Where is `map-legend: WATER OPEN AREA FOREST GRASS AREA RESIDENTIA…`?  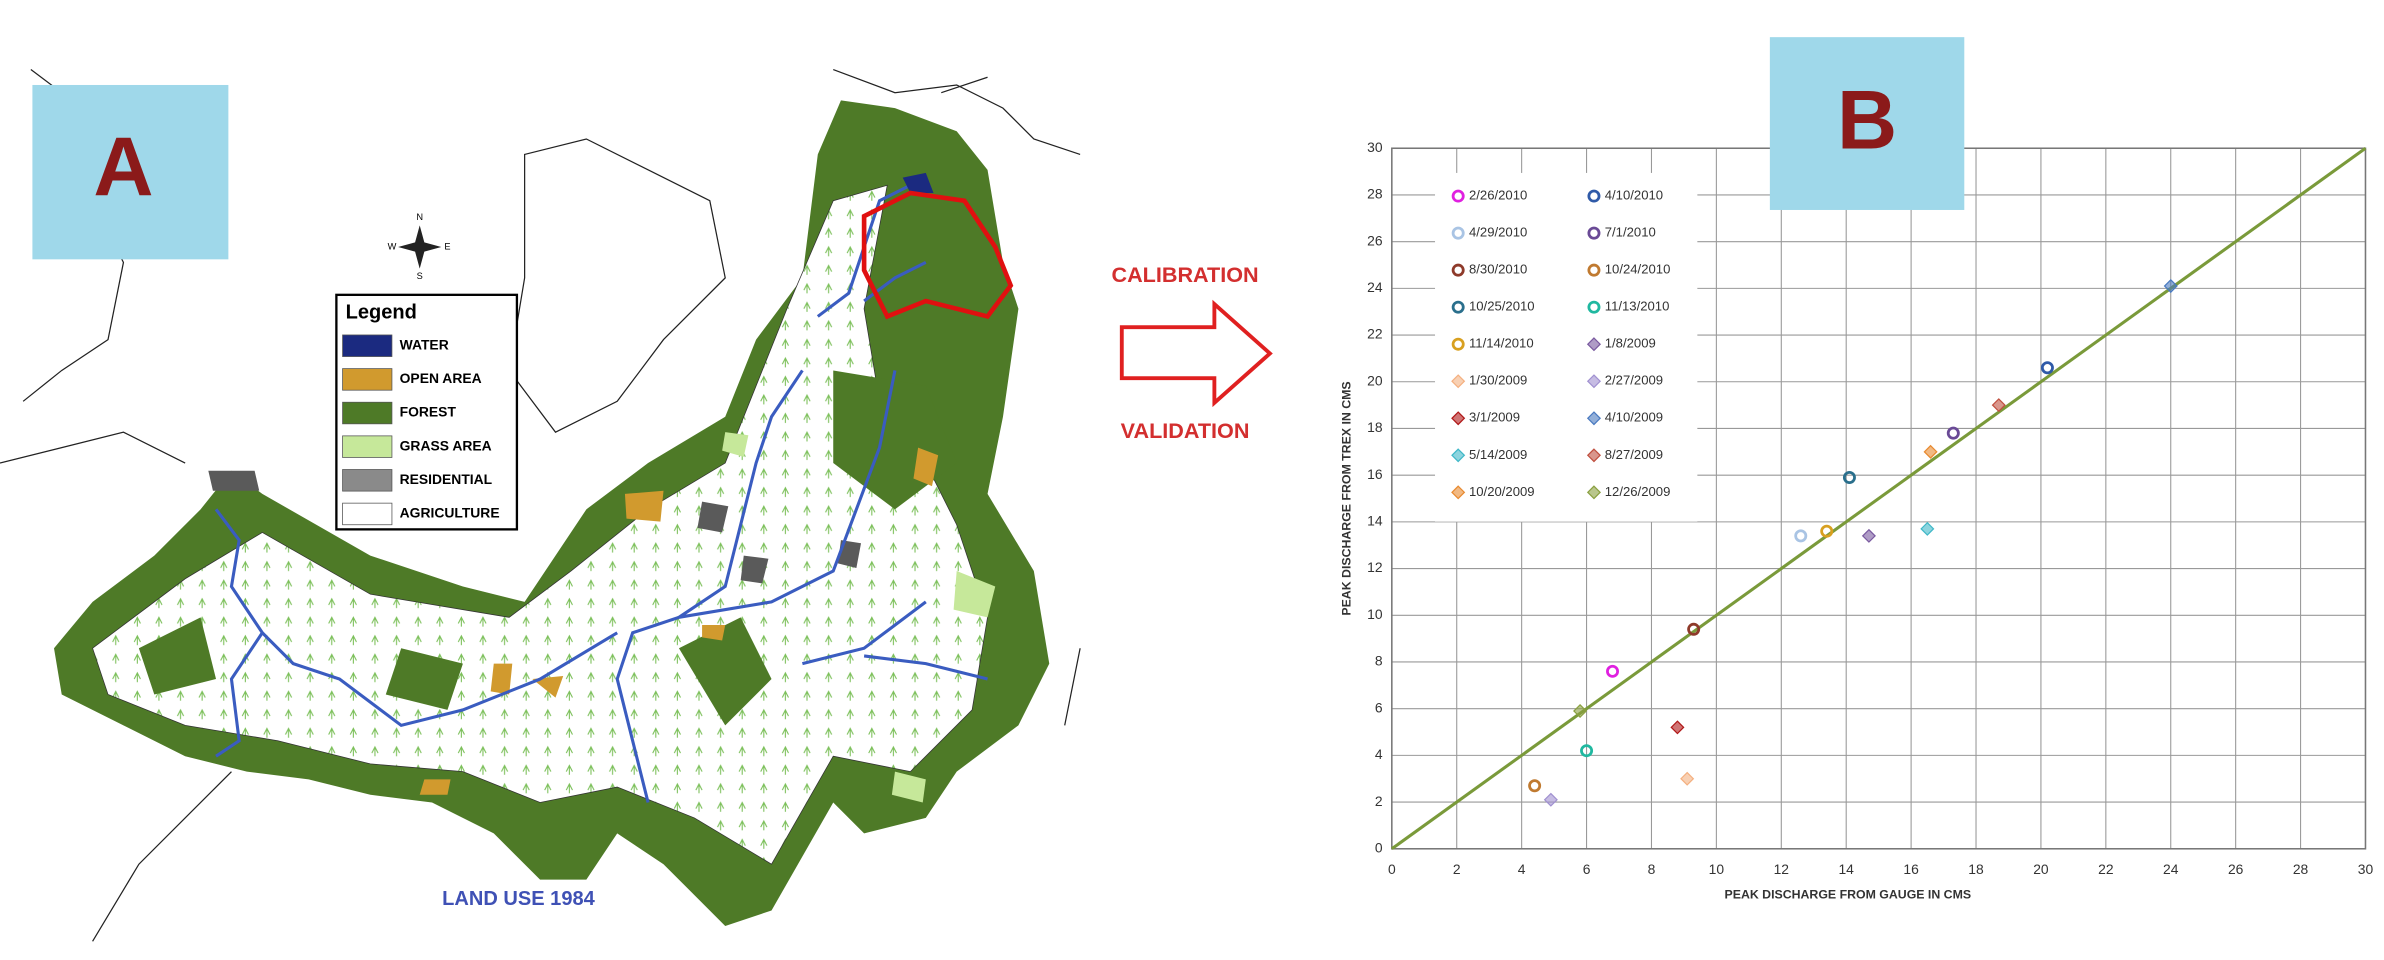
map-legend: WATER OPEN AREA FOREST GRASS AREA RESIDENTIA… is located at coordinates (421, 430).